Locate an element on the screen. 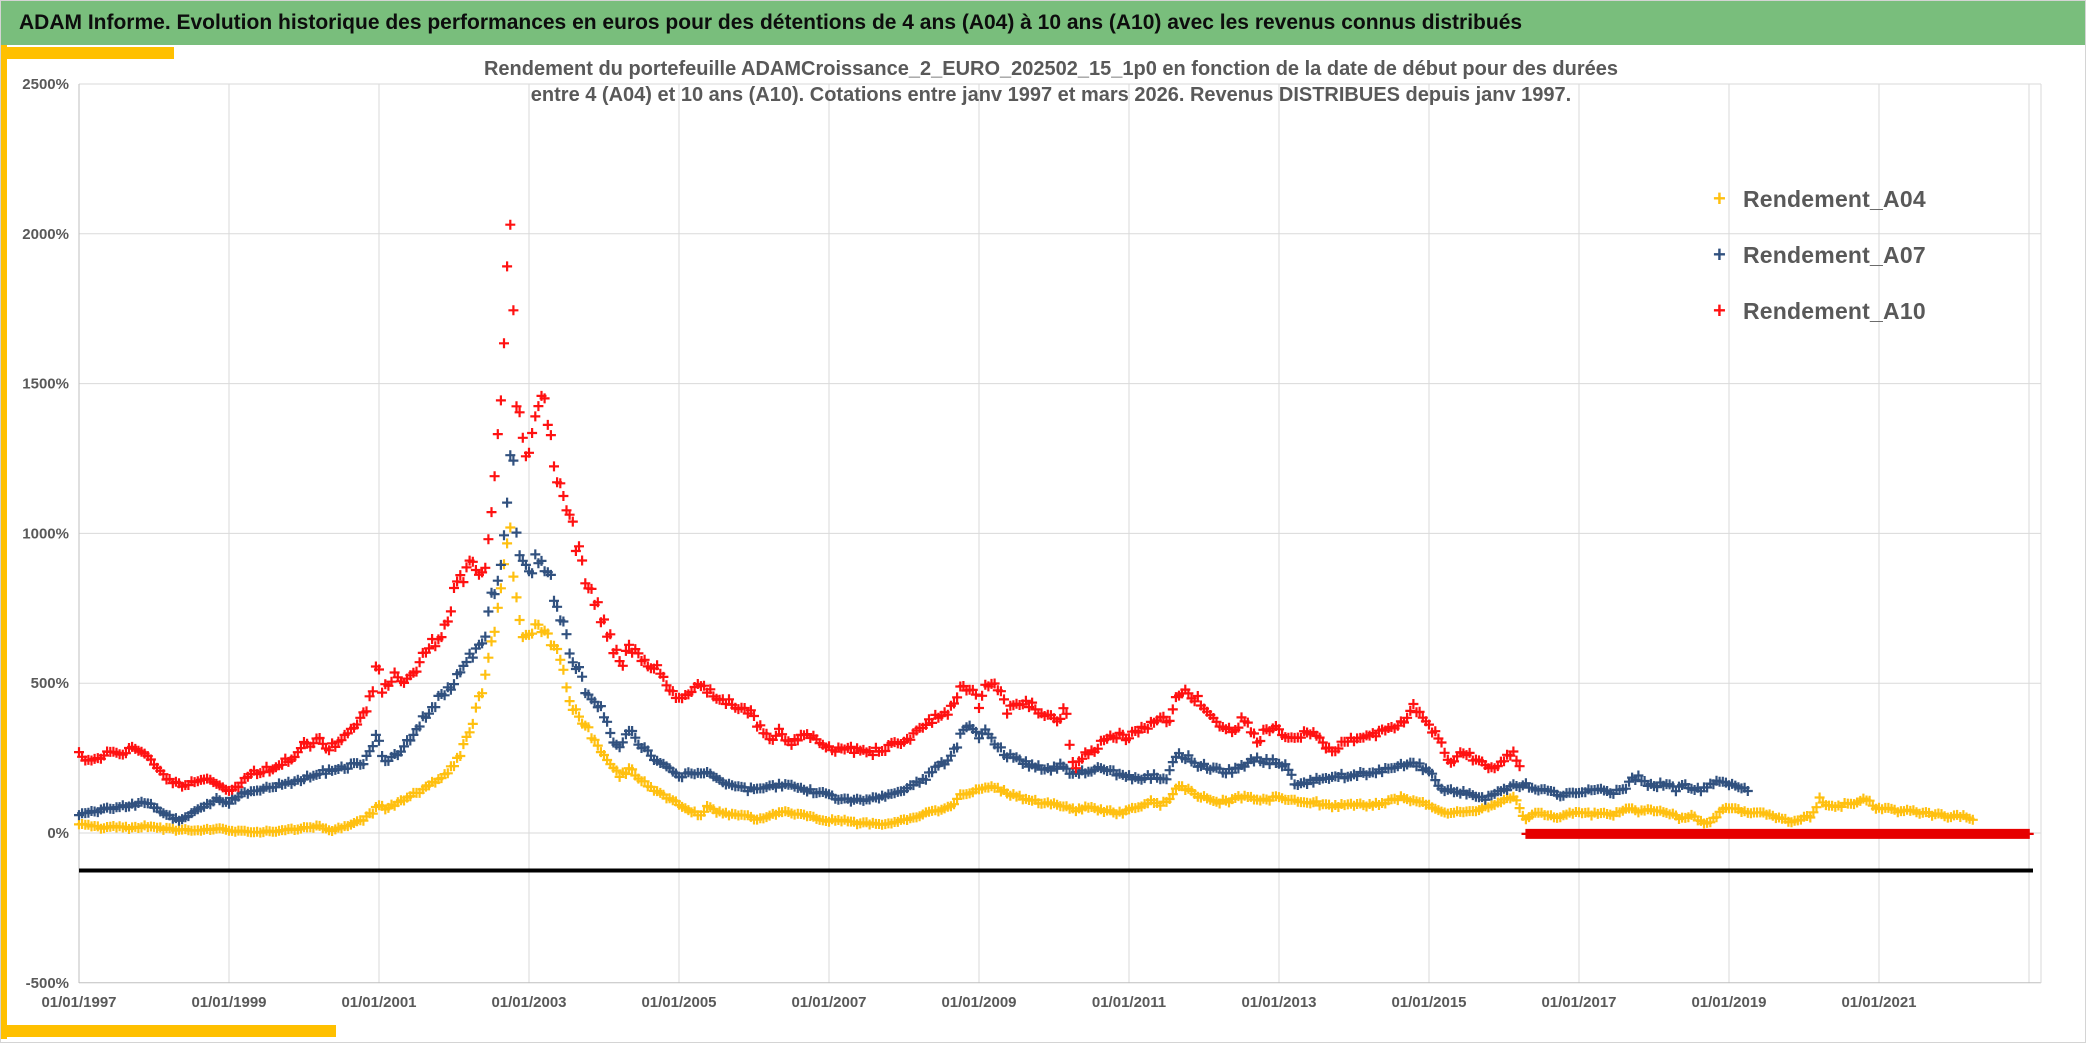 The width and height of the screenshot is (2086, 1043). y-axis-tick-label: 1000% is located at coordinates (45, 533).